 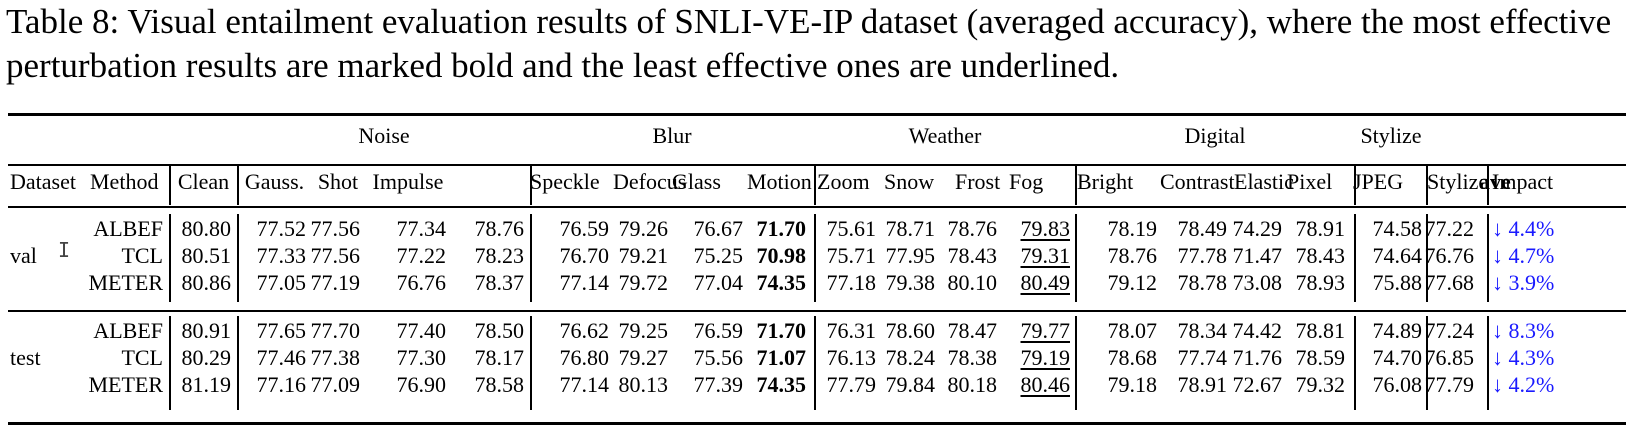 I want to click on table-cell: 79.18, so click(x=1132, y=384).